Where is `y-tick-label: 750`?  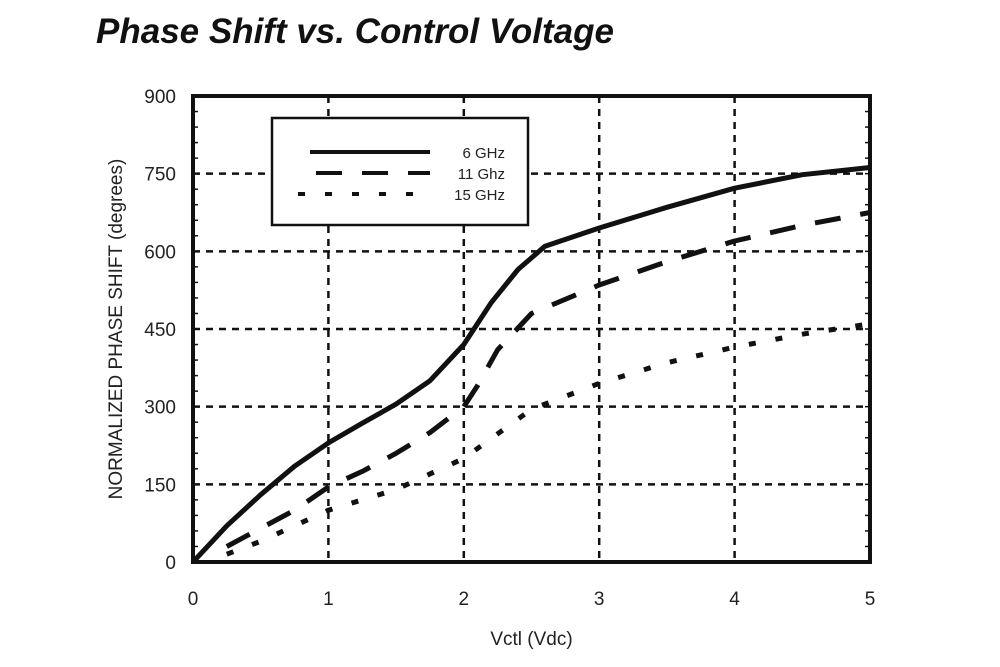
y-tick-label: 750 is located at coordinates (160, 175).